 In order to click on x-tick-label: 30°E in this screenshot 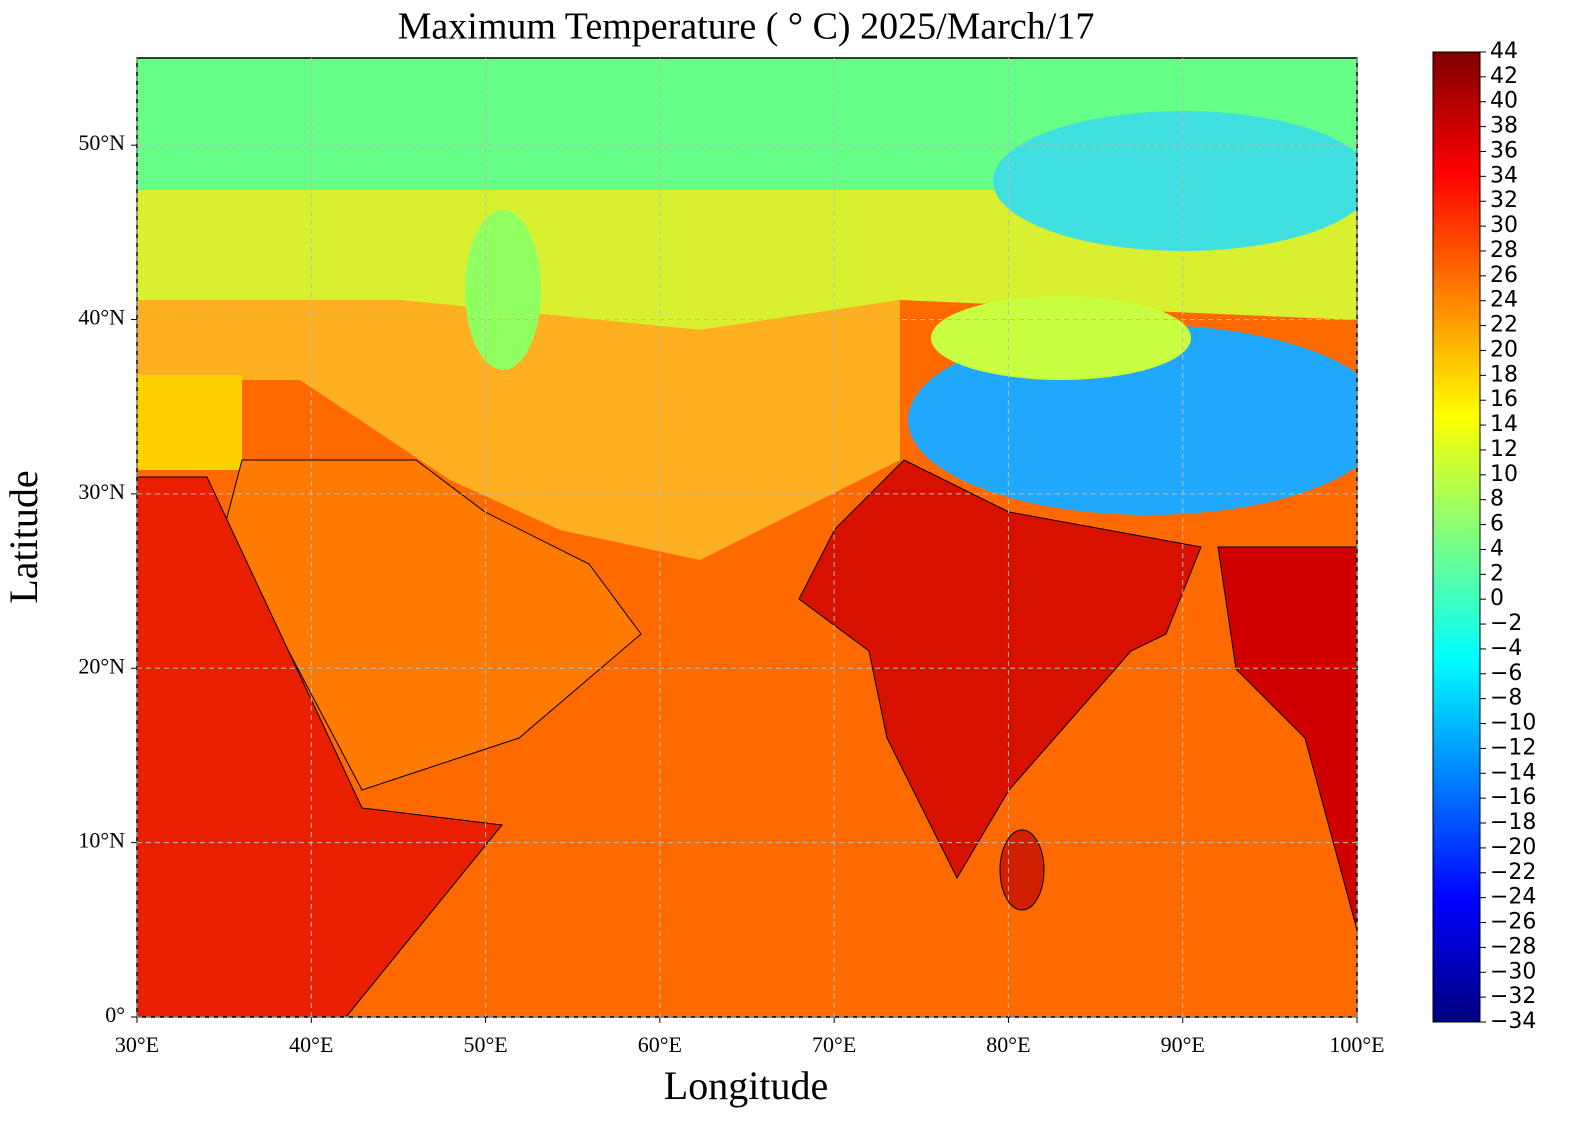, I will do `click(137, 1044)`.